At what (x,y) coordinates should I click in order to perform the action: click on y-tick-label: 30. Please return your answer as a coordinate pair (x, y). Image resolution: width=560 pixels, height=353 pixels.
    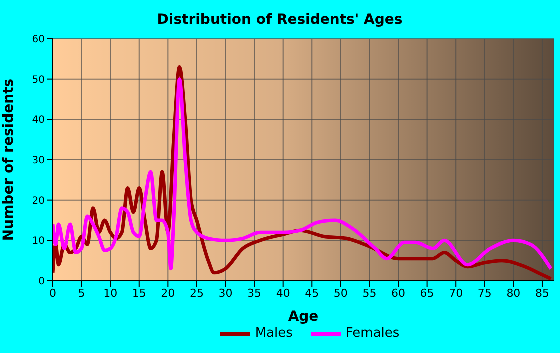
    Looking at the image, I should click on (38, 161).